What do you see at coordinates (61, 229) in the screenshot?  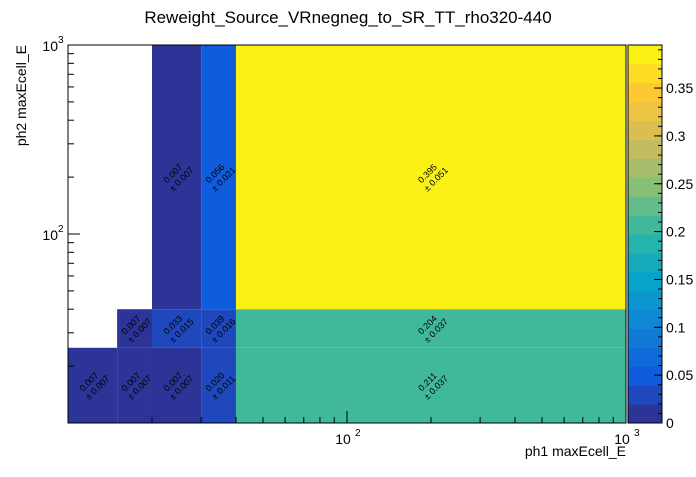 I see `y-tick-exponent: 2` at bounding box center [61, 229].